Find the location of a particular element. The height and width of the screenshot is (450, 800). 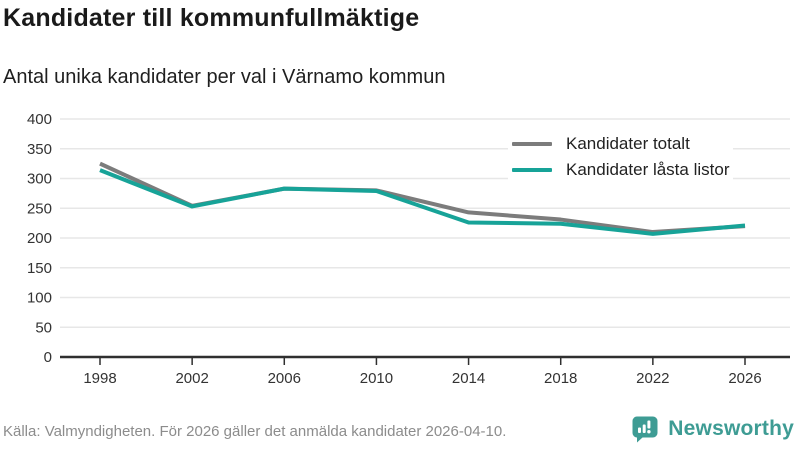

legend-label-locked: Kandidater låsta listor is located at coordinates (648, 169).